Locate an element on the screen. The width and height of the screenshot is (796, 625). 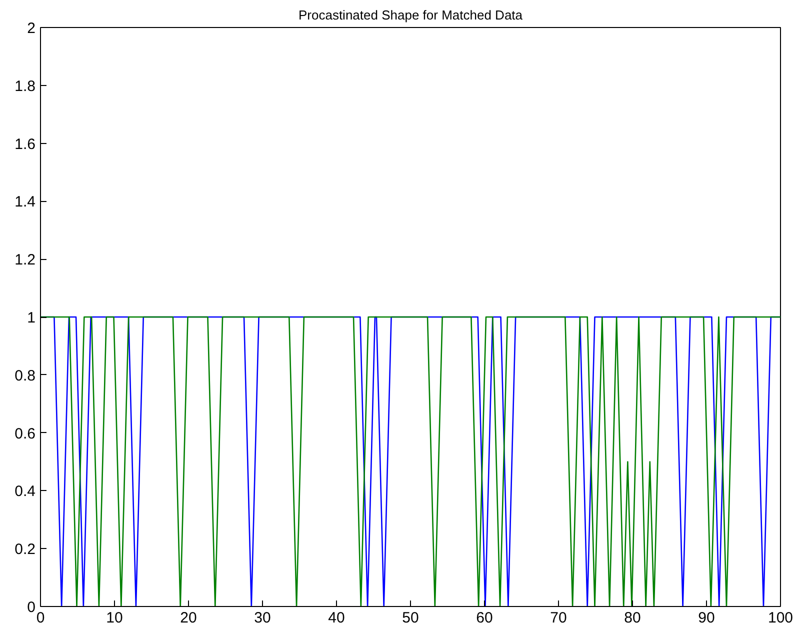
x-tick-label: 20 is located at coordinates (188, 617).